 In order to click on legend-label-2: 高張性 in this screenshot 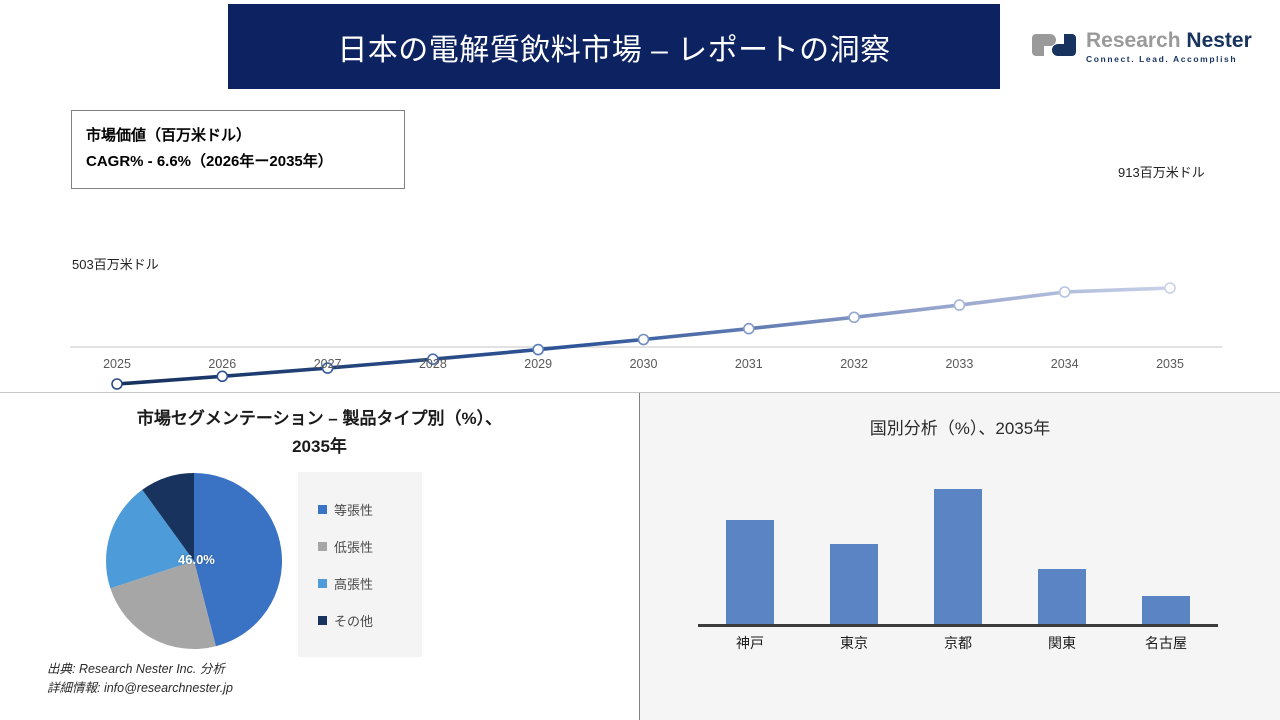, I will do `click(354, 584)`.